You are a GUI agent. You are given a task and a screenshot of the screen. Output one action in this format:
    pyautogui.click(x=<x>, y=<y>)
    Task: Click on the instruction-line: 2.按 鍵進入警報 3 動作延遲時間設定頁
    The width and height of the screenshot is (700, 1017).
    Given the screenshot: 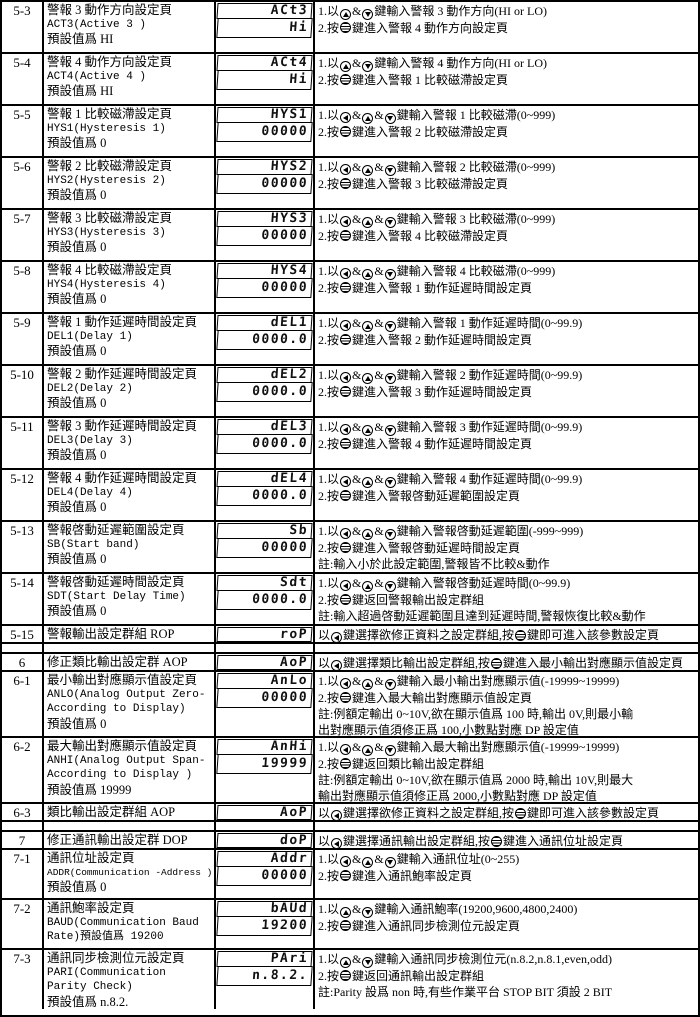 What is the action you would take?
    pyautogui.click(x=425, y=391)
    